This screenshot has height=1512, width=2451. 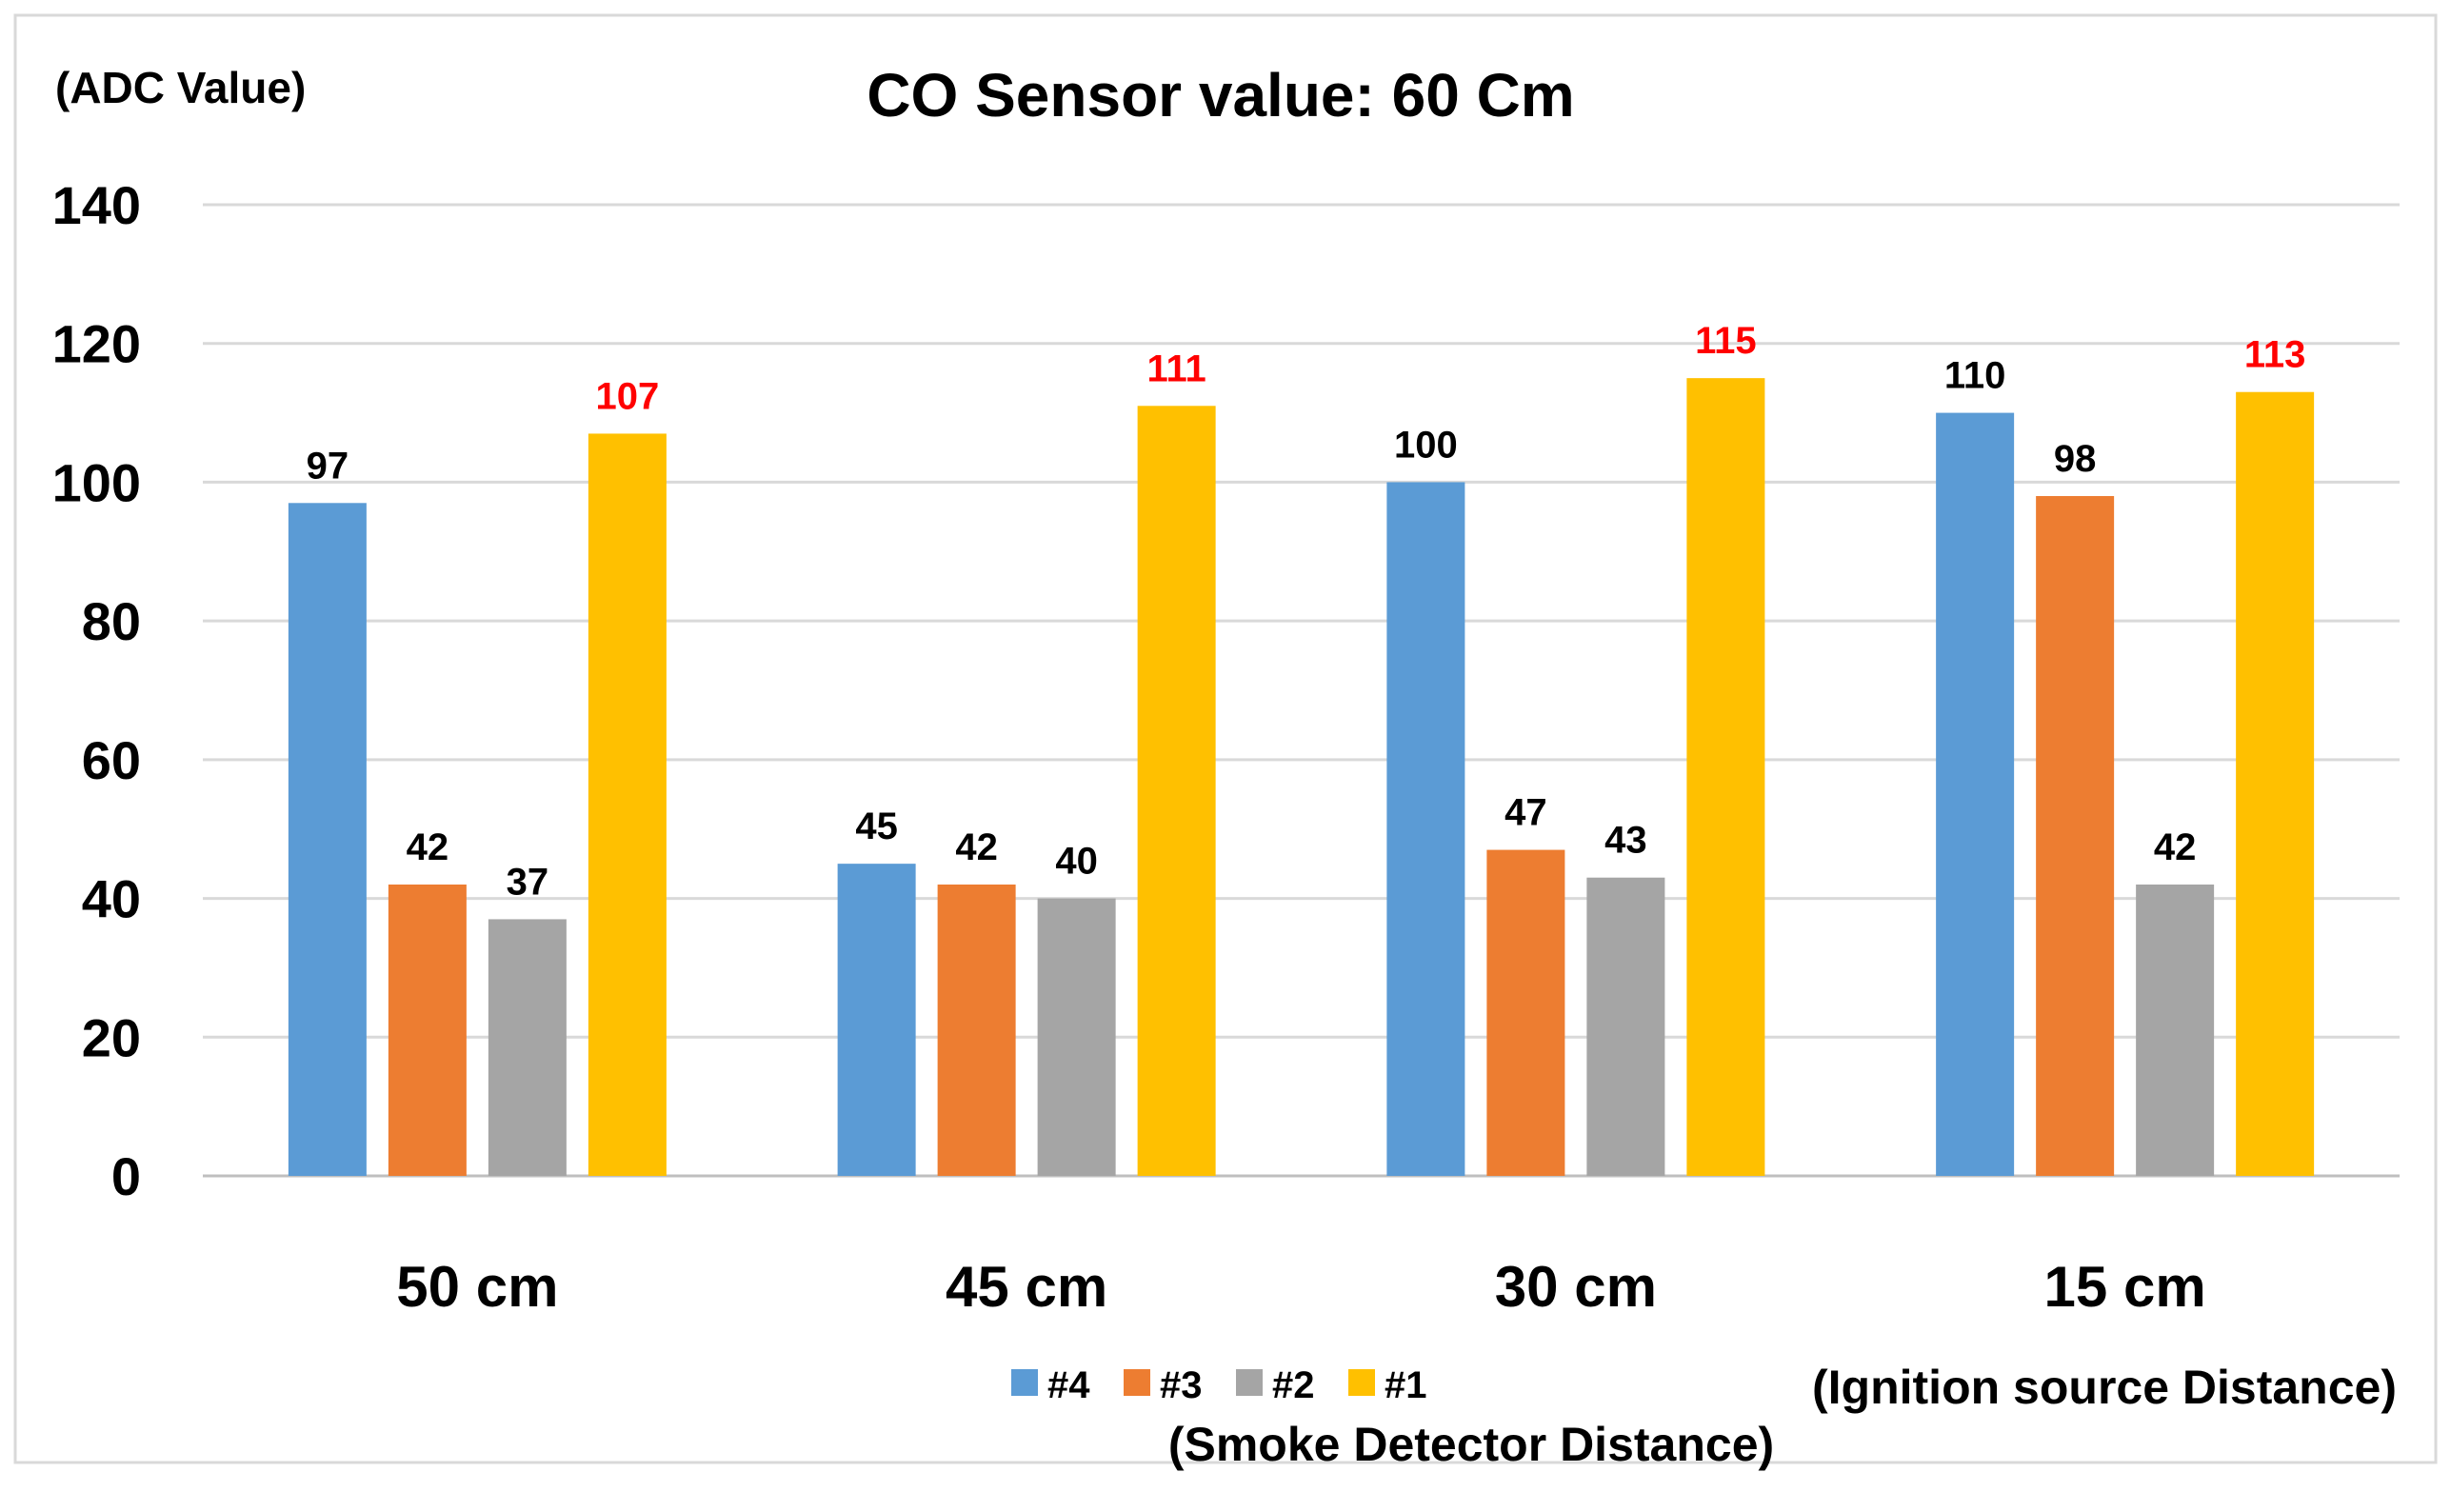 What do you see at coordinates (1076, 862) in the screenshot?
I see `data-label: 40` at bounding box center [1076, 862].